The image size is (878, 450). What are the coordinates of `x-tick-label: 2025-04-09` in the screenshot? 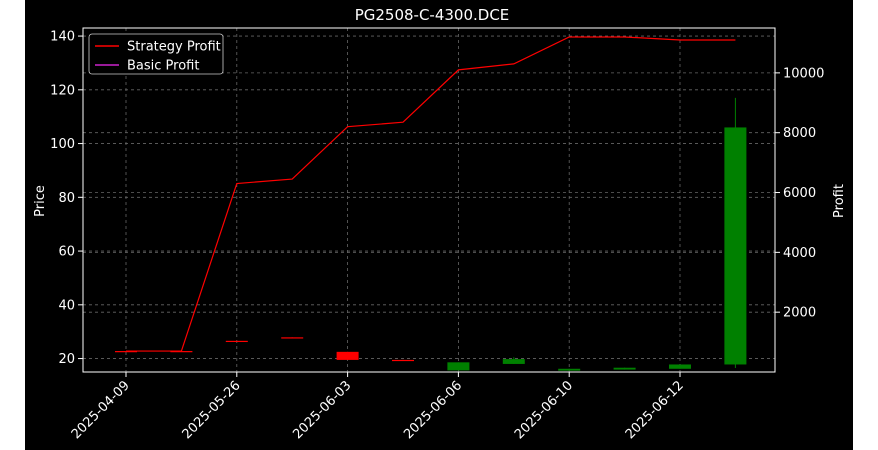 It's located at (101, 410).